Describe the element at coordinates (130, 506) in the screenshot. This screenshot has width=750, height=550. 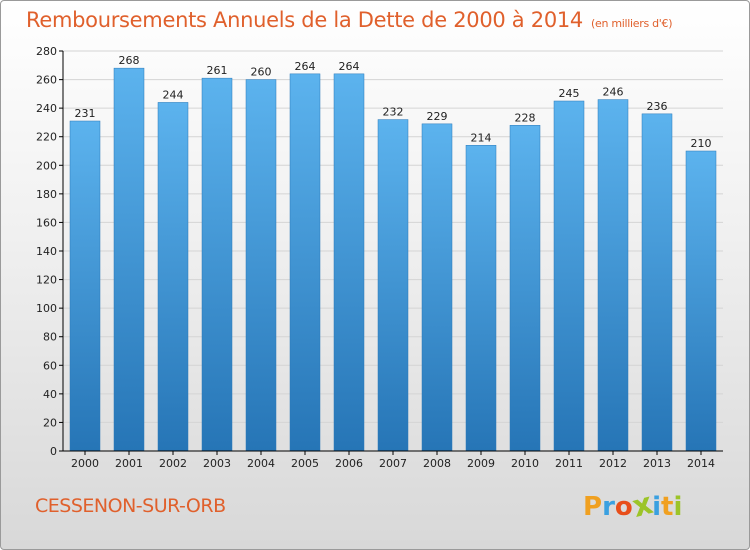
I see `location-name: CESSENON-SUR-ORB` at that location.